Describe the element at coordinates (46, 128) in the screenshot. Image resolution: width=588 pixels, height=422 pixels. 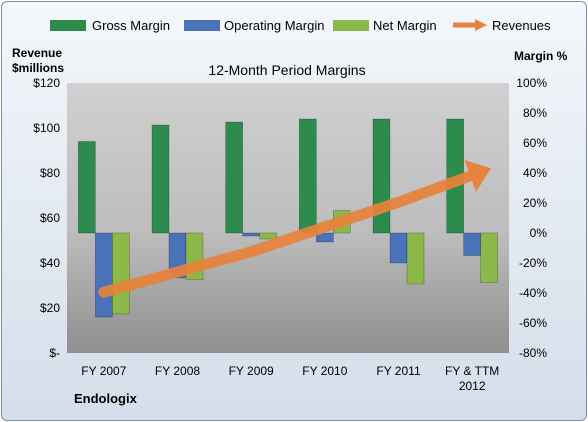
I see `left-tick-label: $100` at that location.